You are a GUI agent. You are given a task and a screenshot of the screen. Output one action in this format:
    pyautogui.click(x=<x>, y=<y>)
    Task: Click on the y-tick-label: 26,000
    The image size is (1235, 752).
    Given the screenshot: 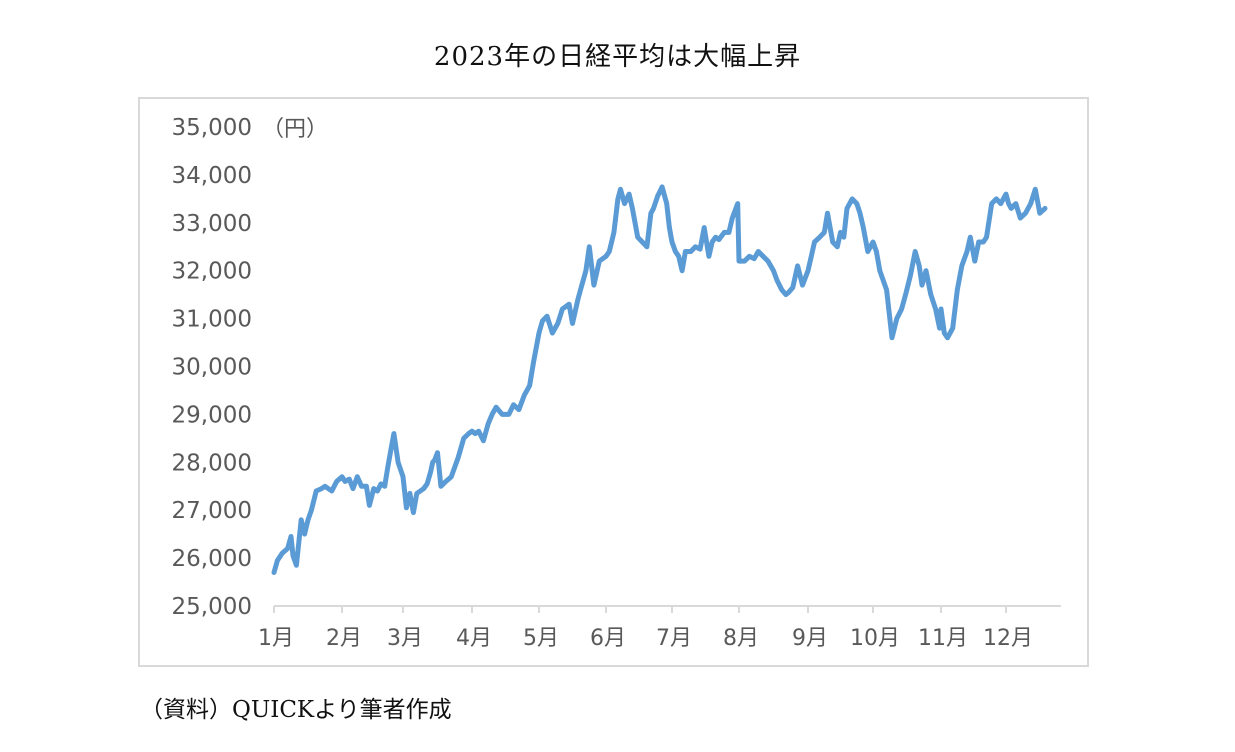 What is the action you would take?
    pyautogui.click(x=212, y=559)
    